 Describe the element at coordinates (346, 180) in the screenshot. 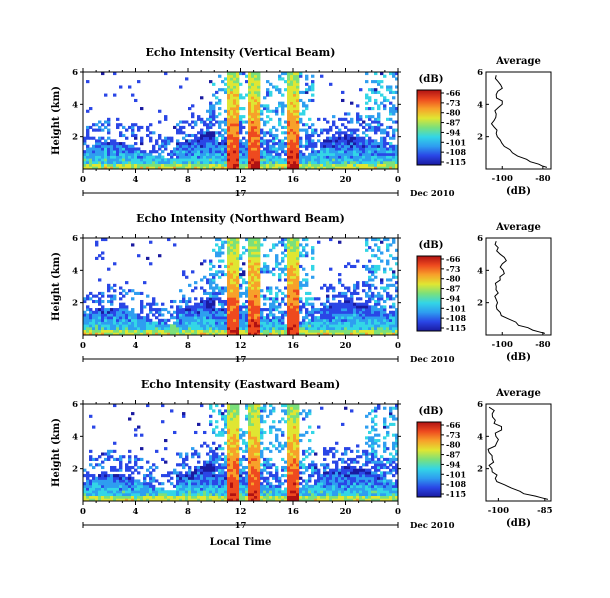

I see `x-tick-label: 20` at that location.